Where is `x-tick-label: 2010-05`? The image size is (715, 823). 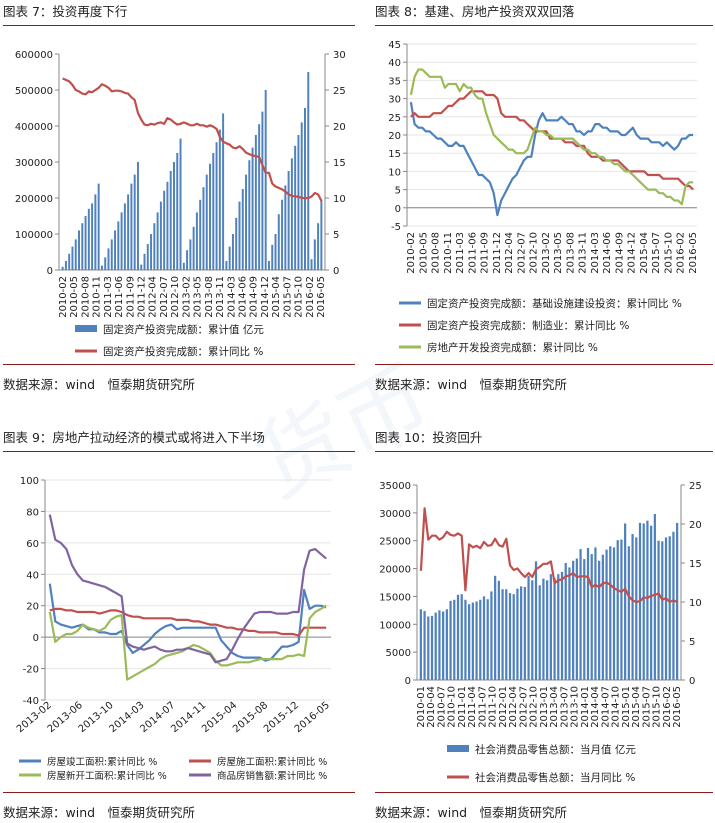
x-tick-label: 2010-05 is located at coordinates (423, 253).